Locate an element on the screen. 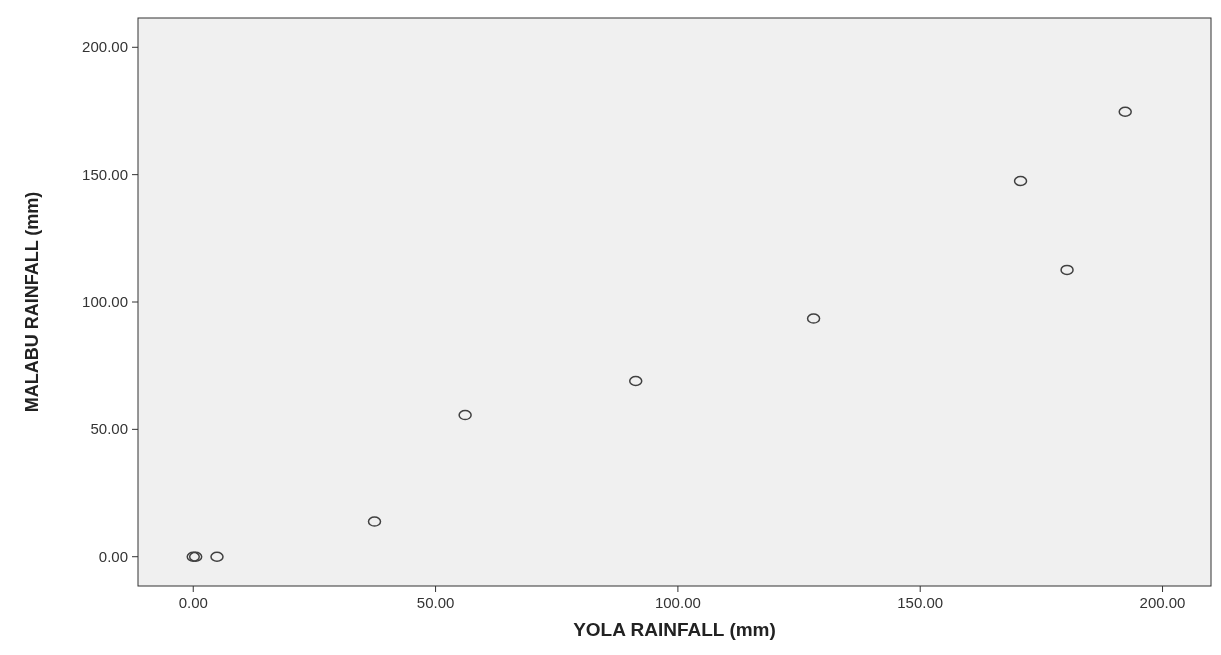 The width and height of the screenshot is (1221, 655). y-tick-label: 150.00 is located at coordinates (105, 174).